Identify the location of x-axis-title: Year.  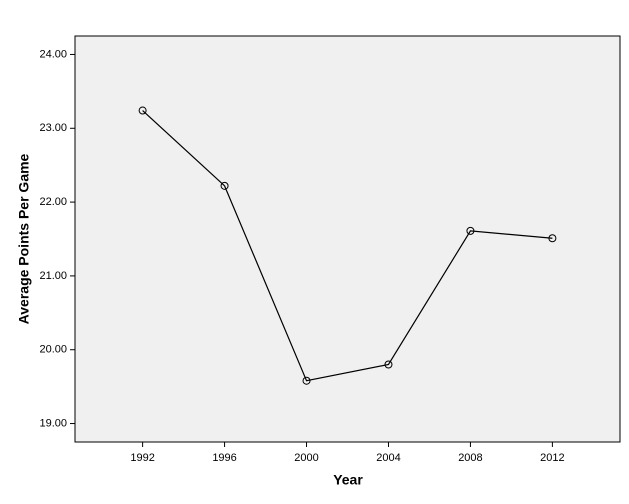
(348, 480).